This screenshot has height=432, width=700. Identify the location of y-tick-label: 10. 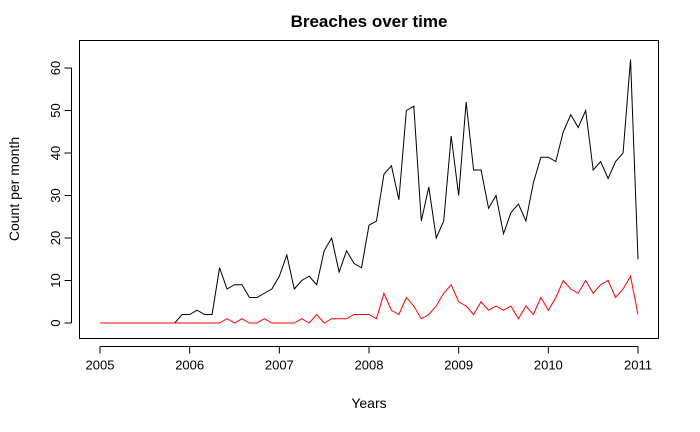
(55, 280).